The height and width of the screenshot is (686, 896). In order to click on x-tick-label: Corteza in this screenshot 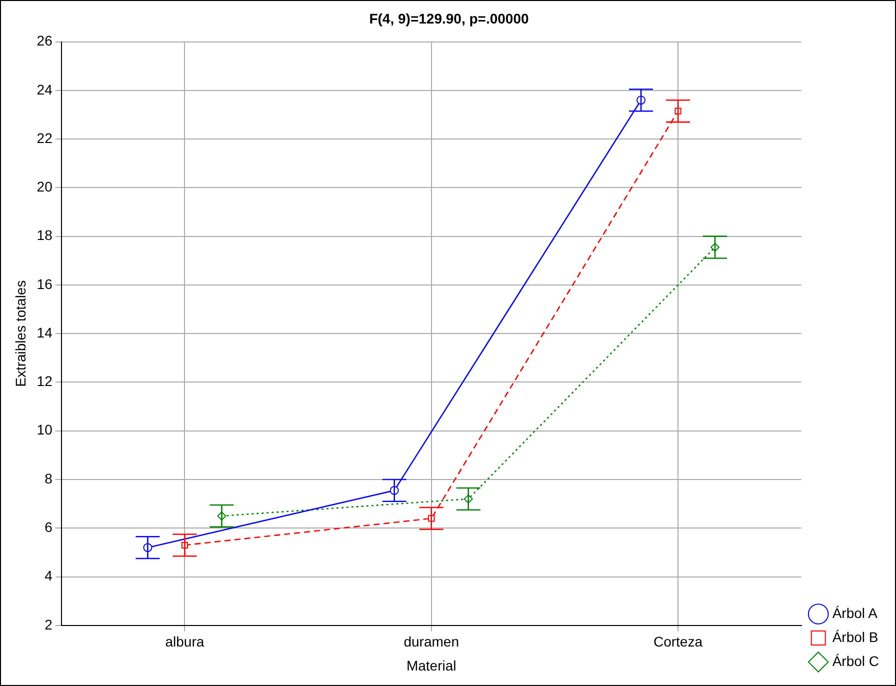, I will do `click(678, 642)`.